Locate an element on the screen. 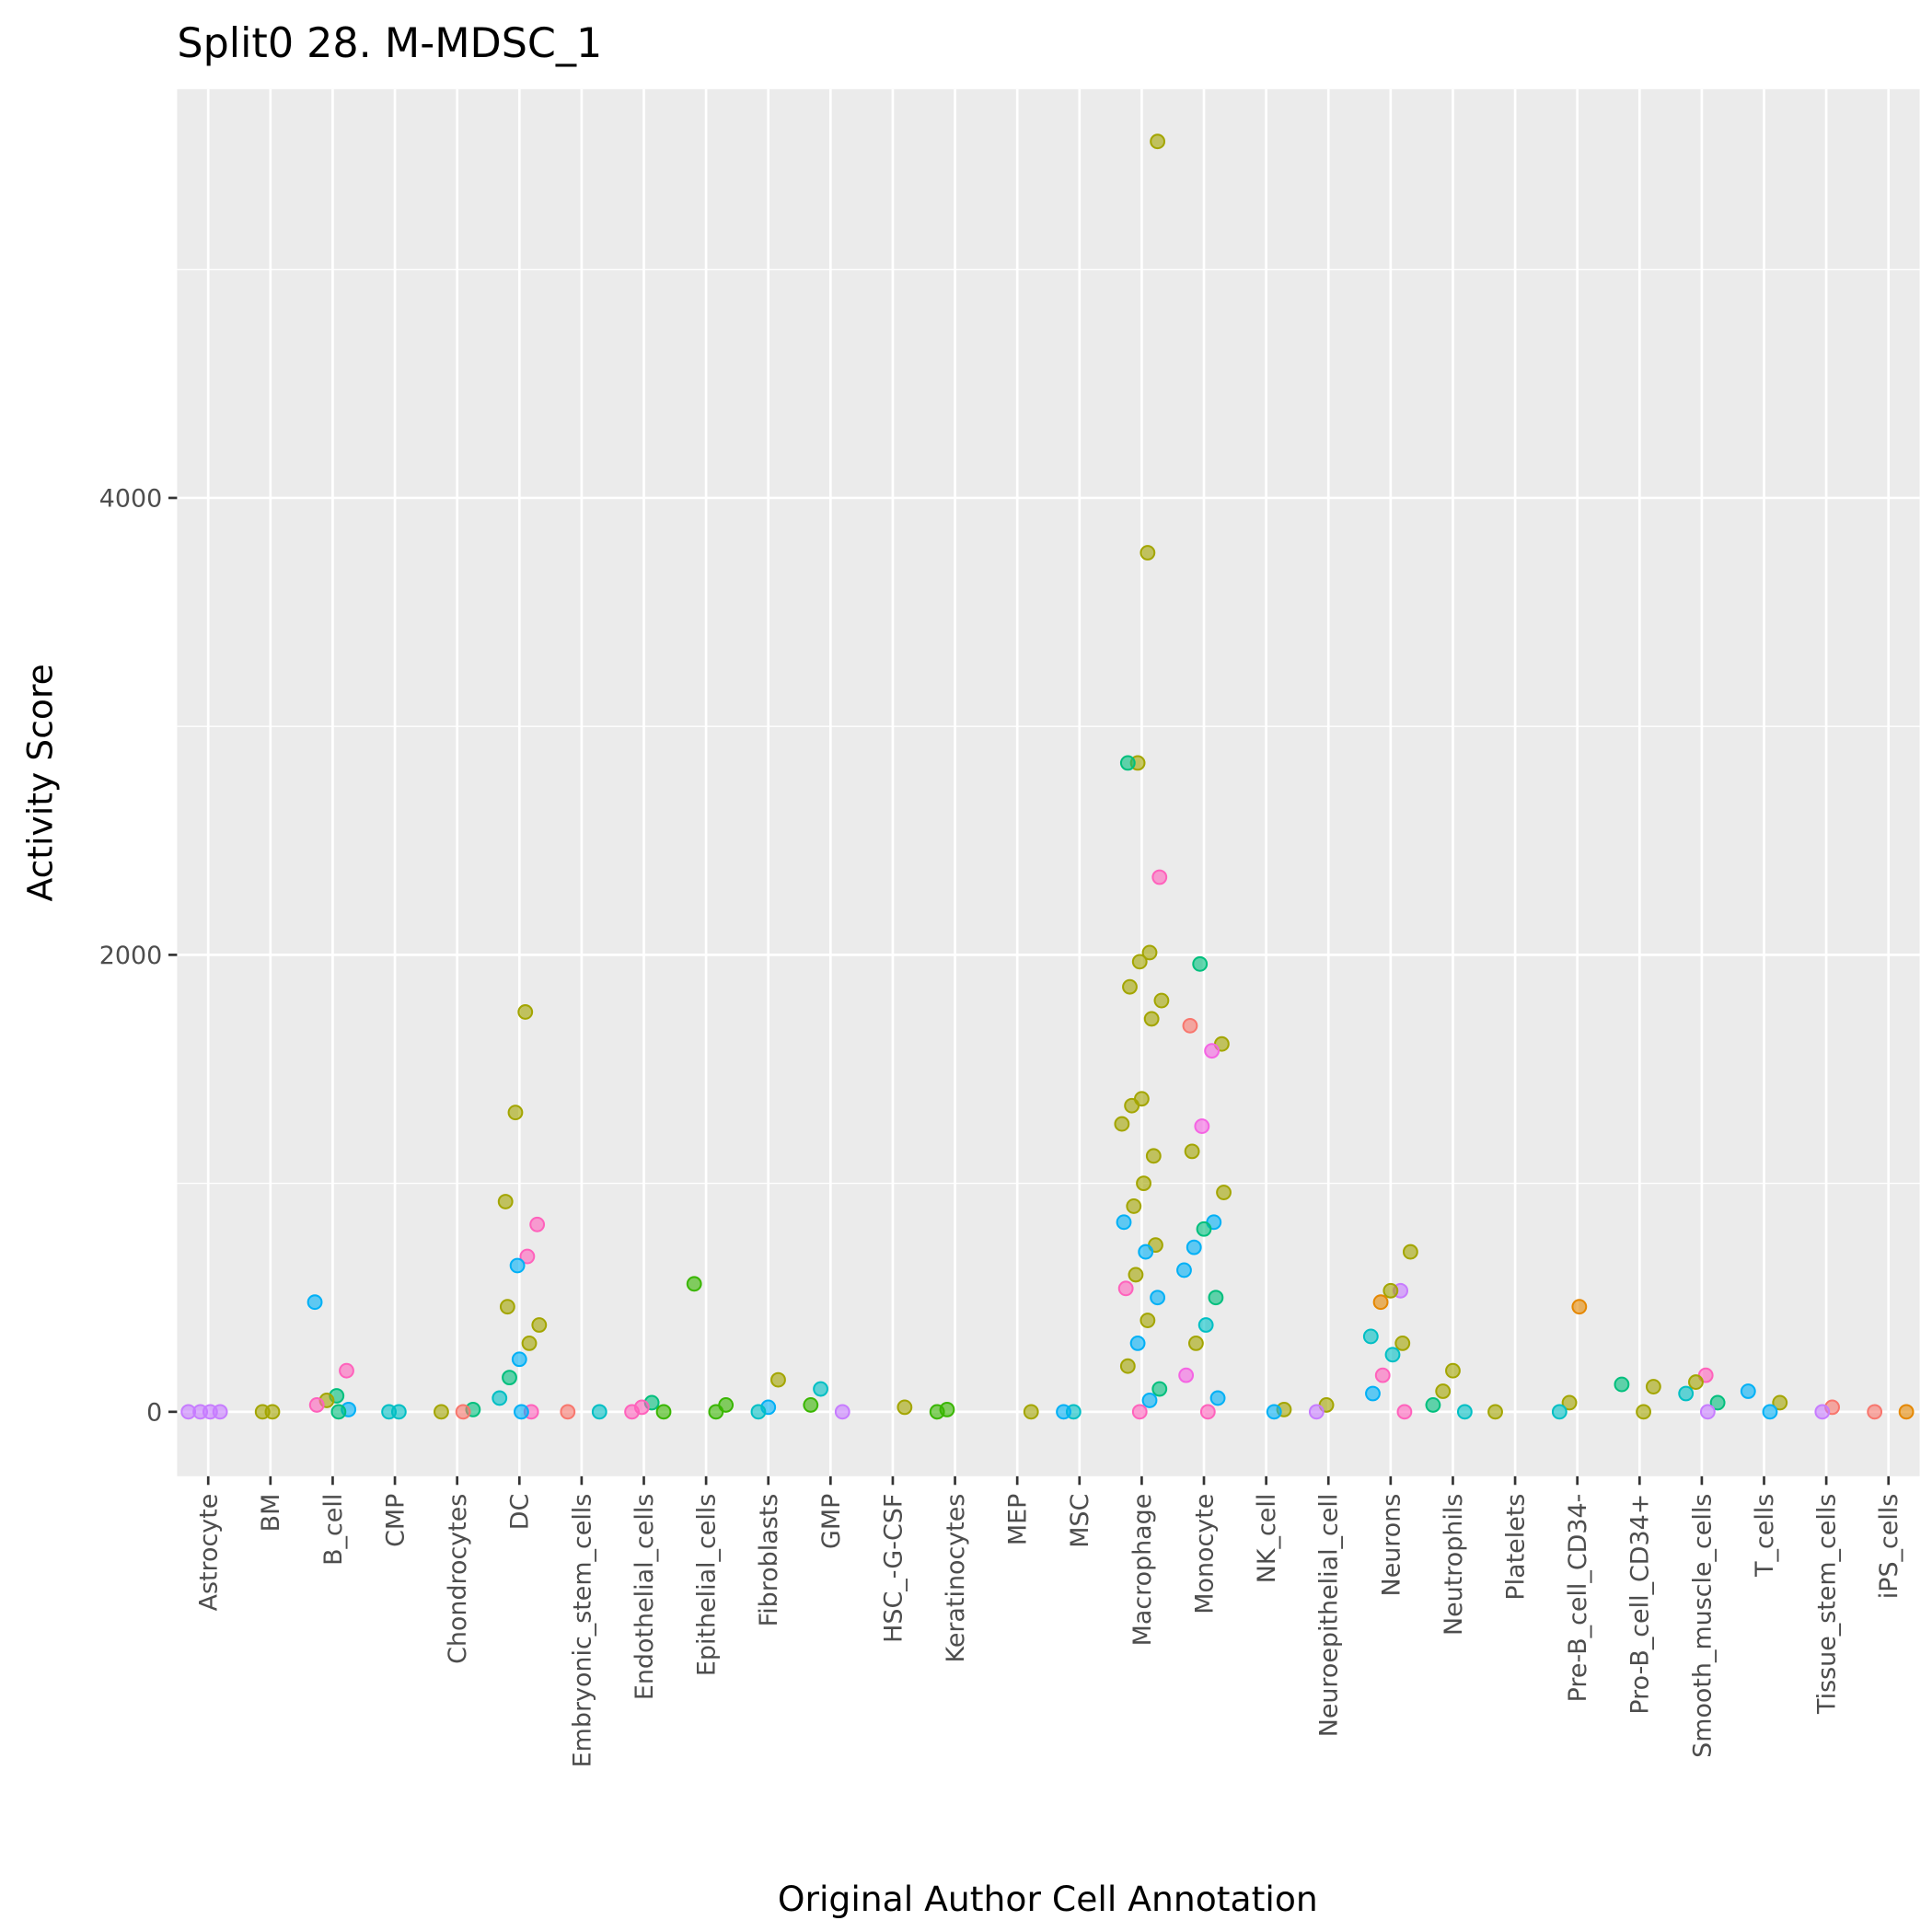 Image resolution: width=1932 pixels, height=1932 pixels. x-tick-label: Astrocyte is located at coordinates (210, 1553).